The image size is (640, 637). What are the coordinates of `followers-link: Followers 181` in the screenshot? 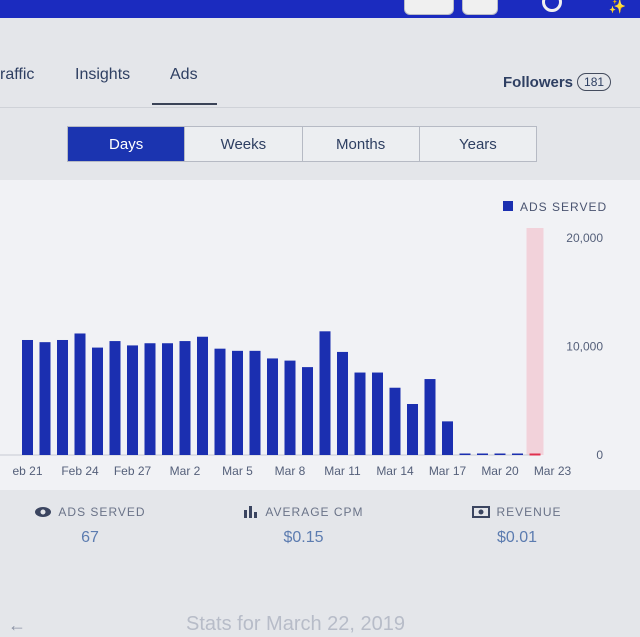 It's located at (557, 82).